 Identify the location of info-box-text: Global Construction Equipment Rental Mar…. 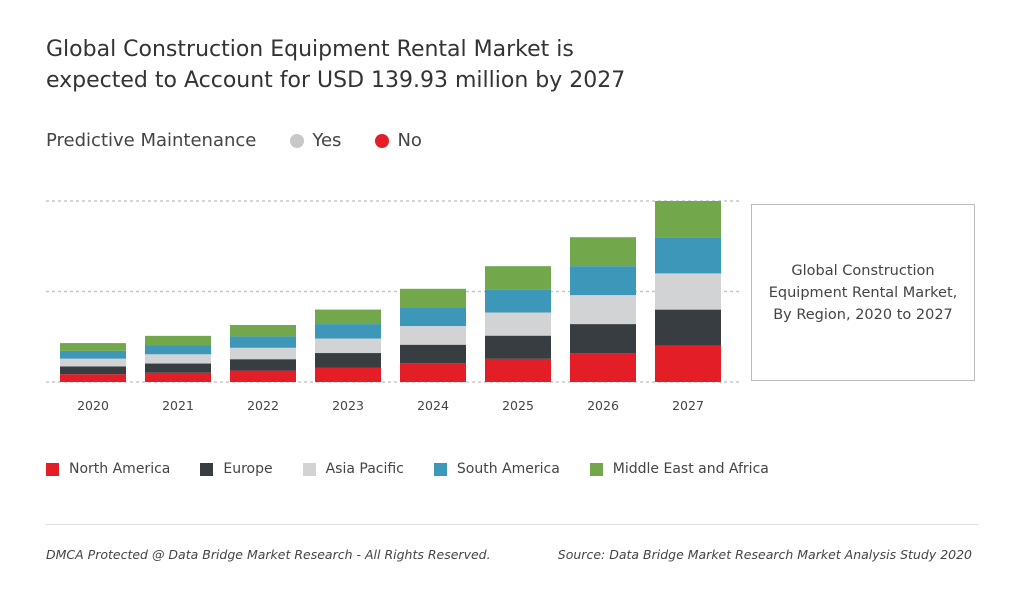
(863, 292).